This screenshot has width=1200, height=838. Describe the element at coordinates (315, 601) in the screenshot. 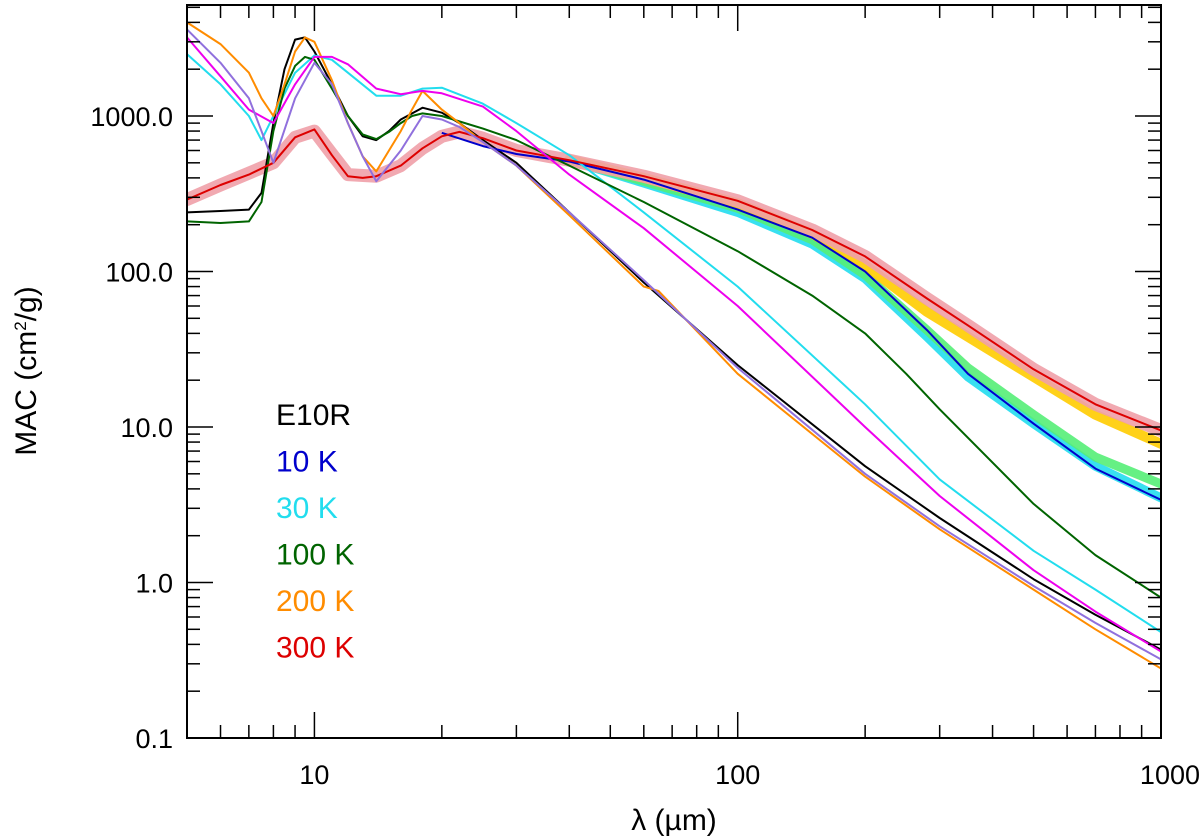

I see `legend-entry: 200 K` at that location.